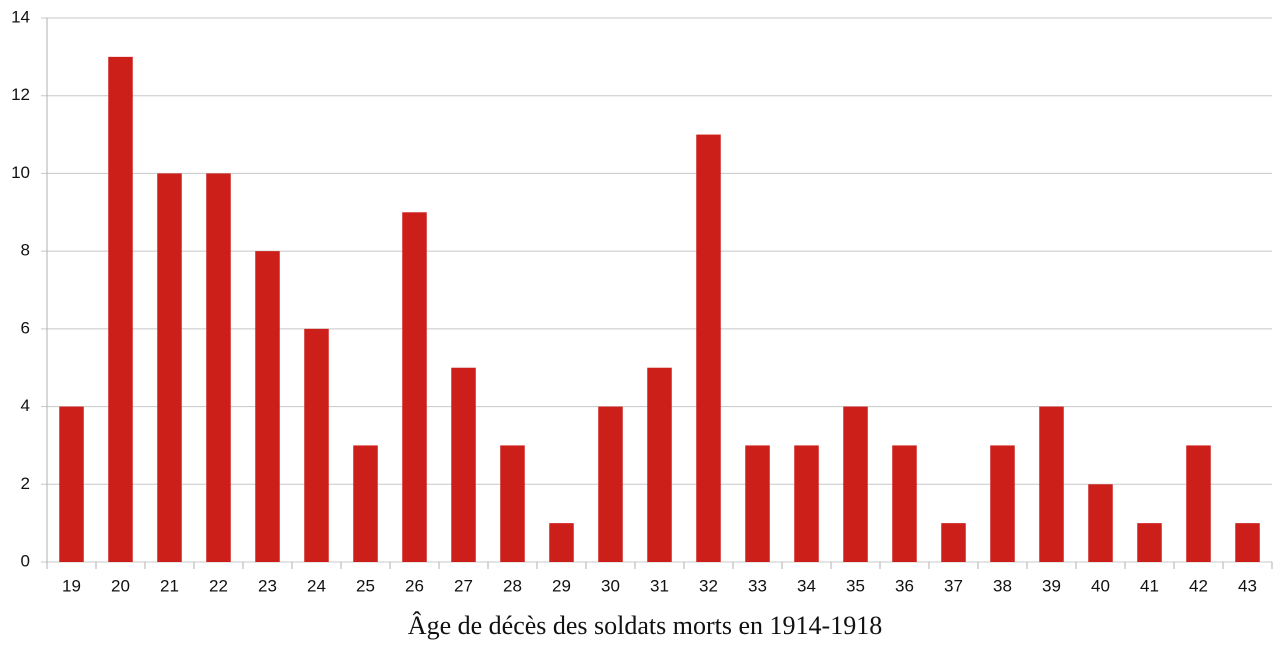 The height and width of the screenshot is (647, 1278). Describe the element at coordinates (1002, 585) in the screenshot. I see `x-tick-label: 38` at that location.